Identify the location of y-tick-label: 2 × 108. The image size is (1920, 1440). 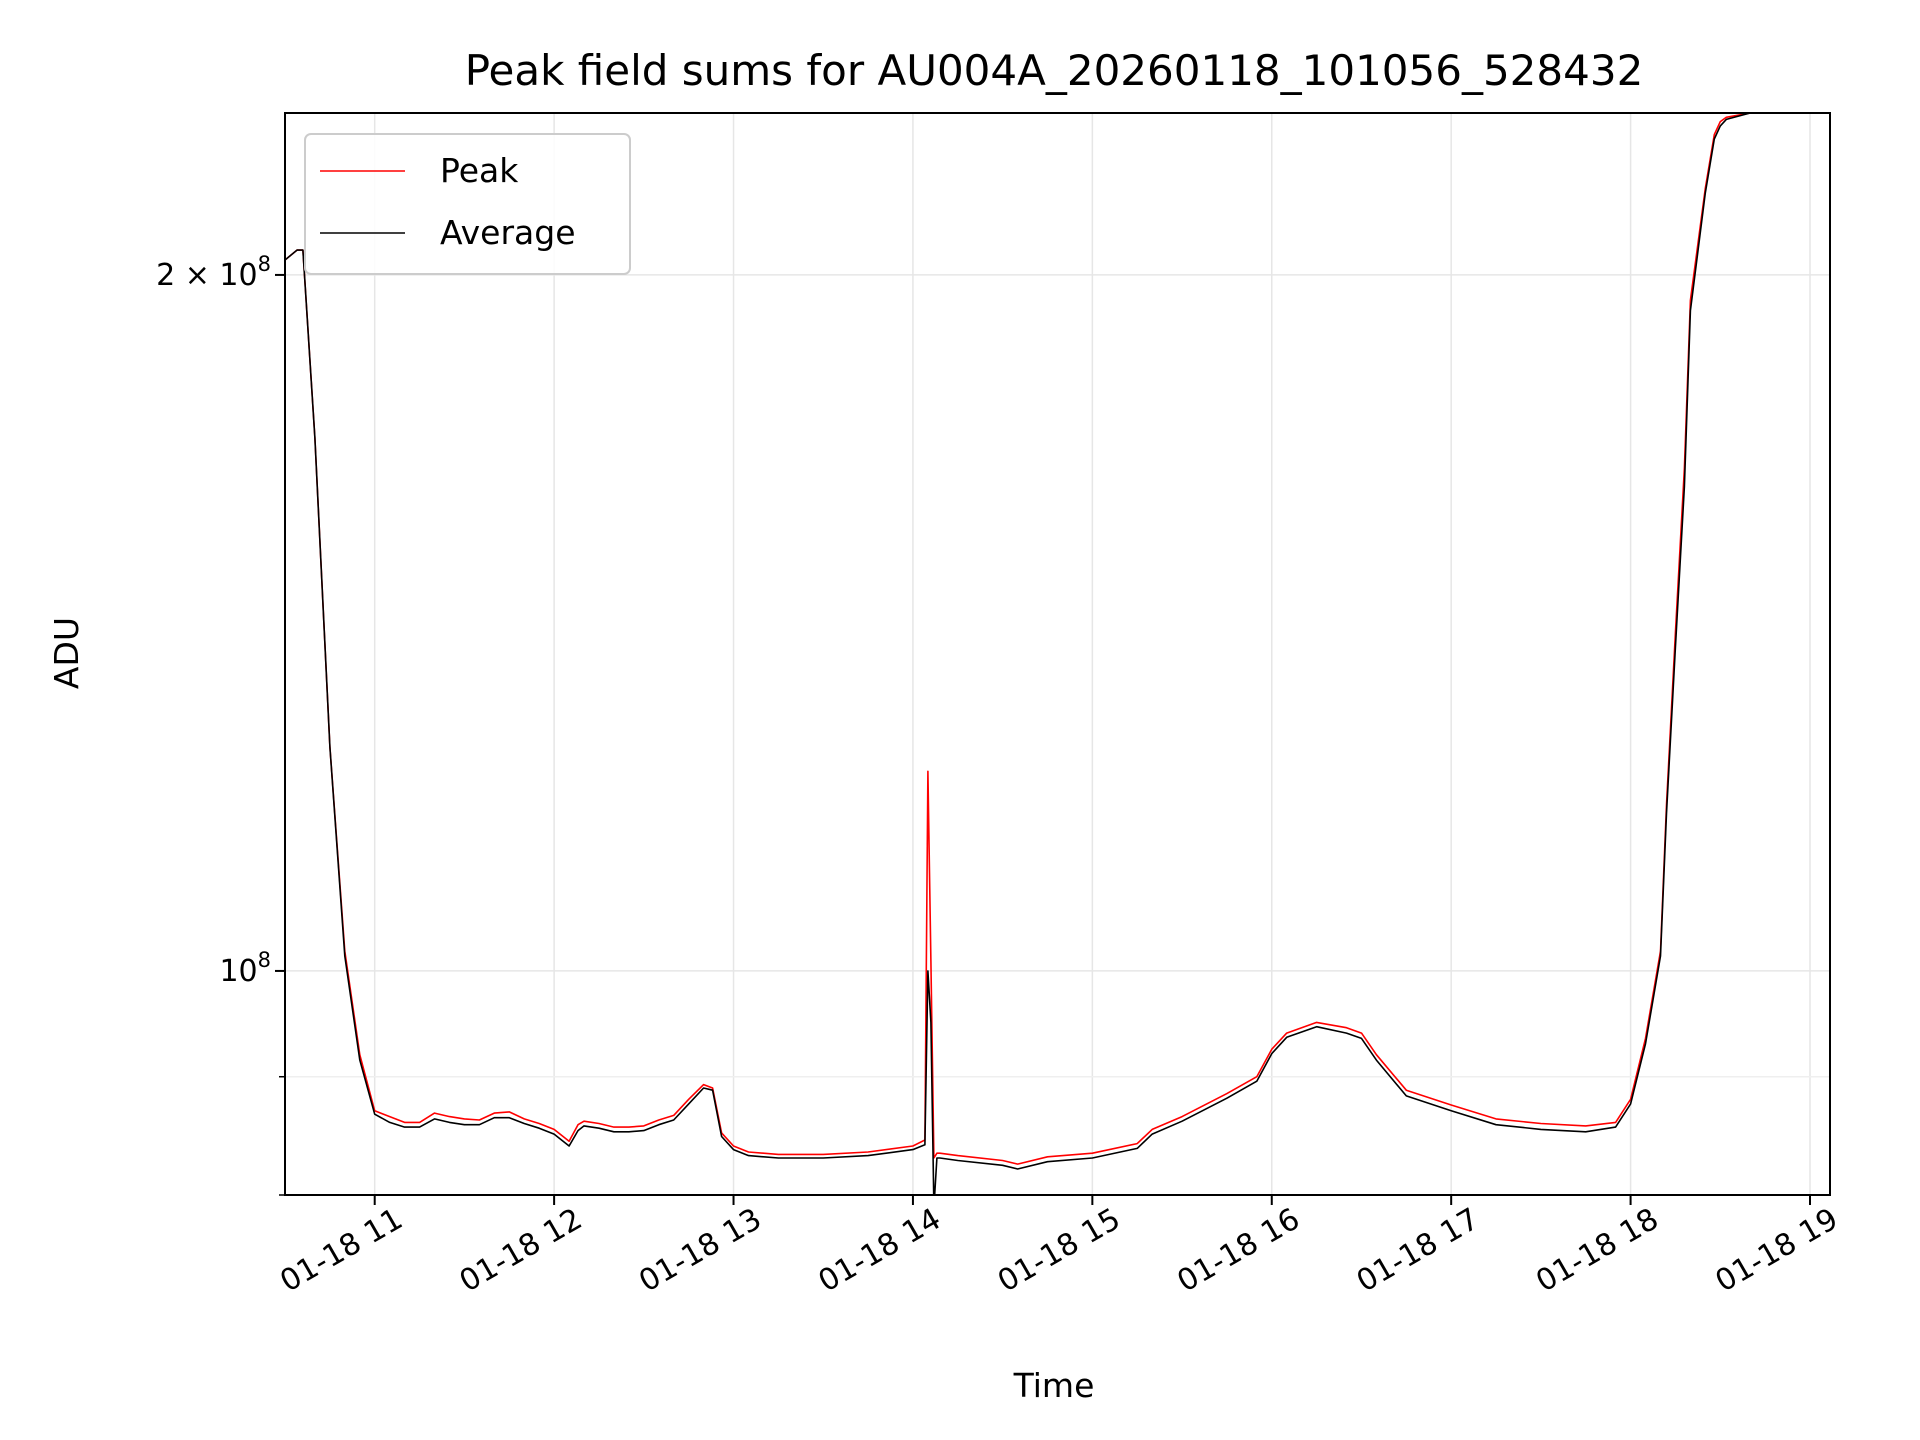
(213, 272).